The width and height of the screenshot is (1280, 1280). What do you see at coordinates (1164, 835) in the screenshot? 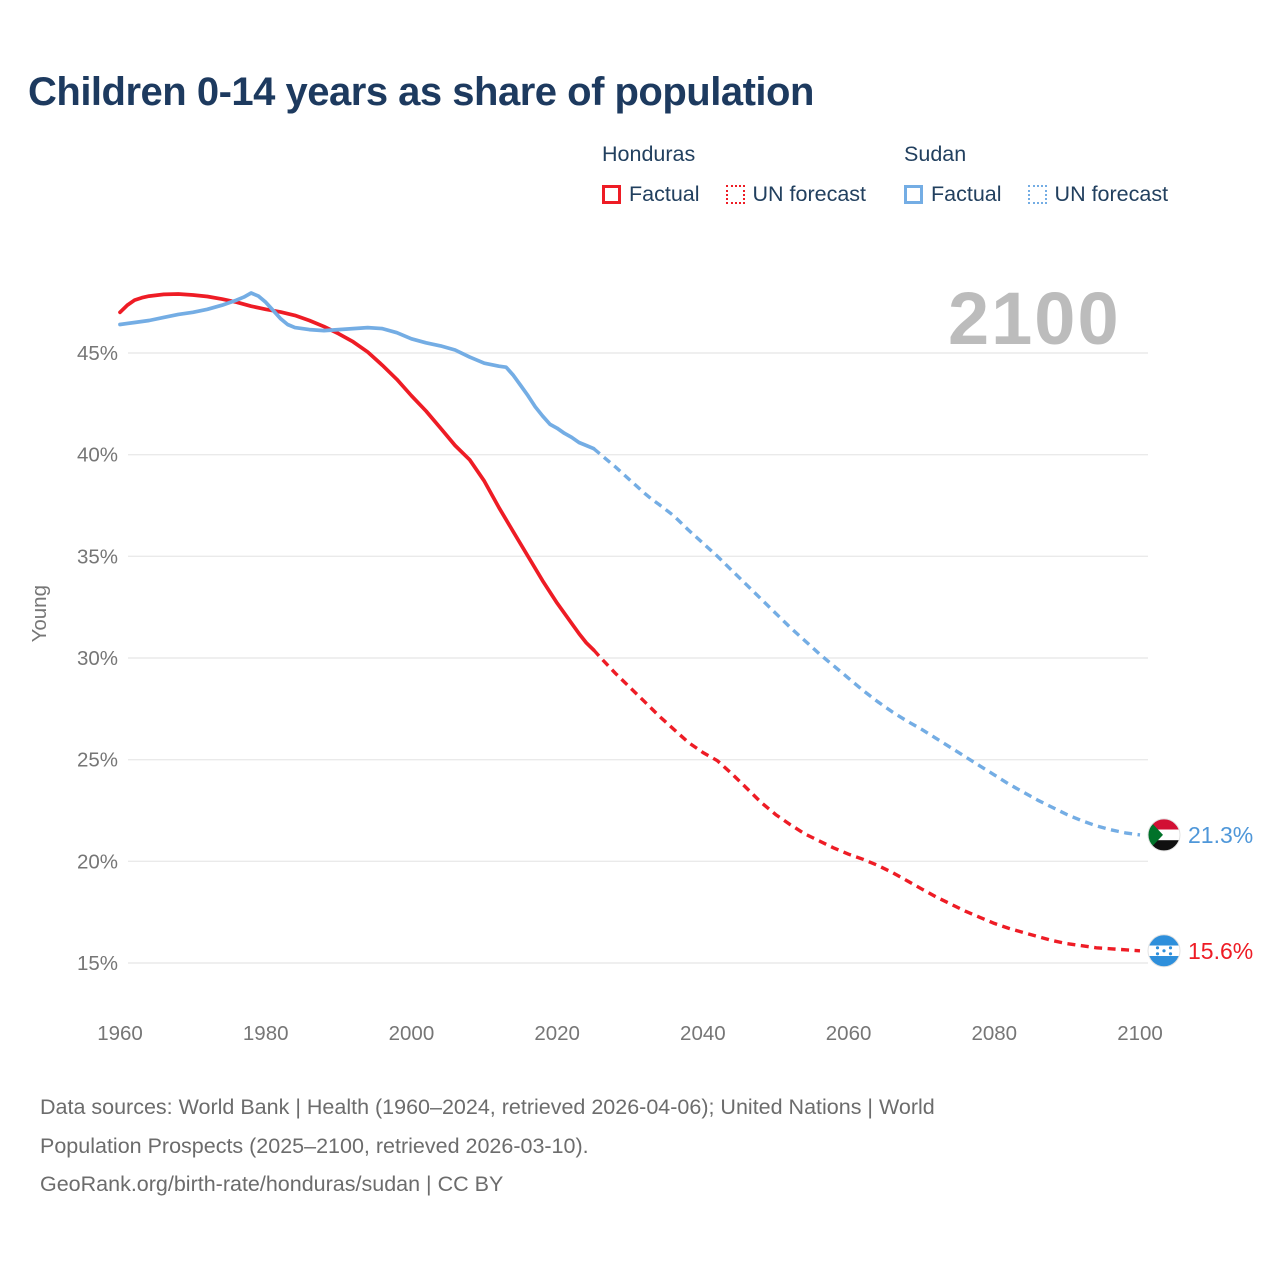
I see `sudan-flag-icon` at bounding box center [1164, 835].